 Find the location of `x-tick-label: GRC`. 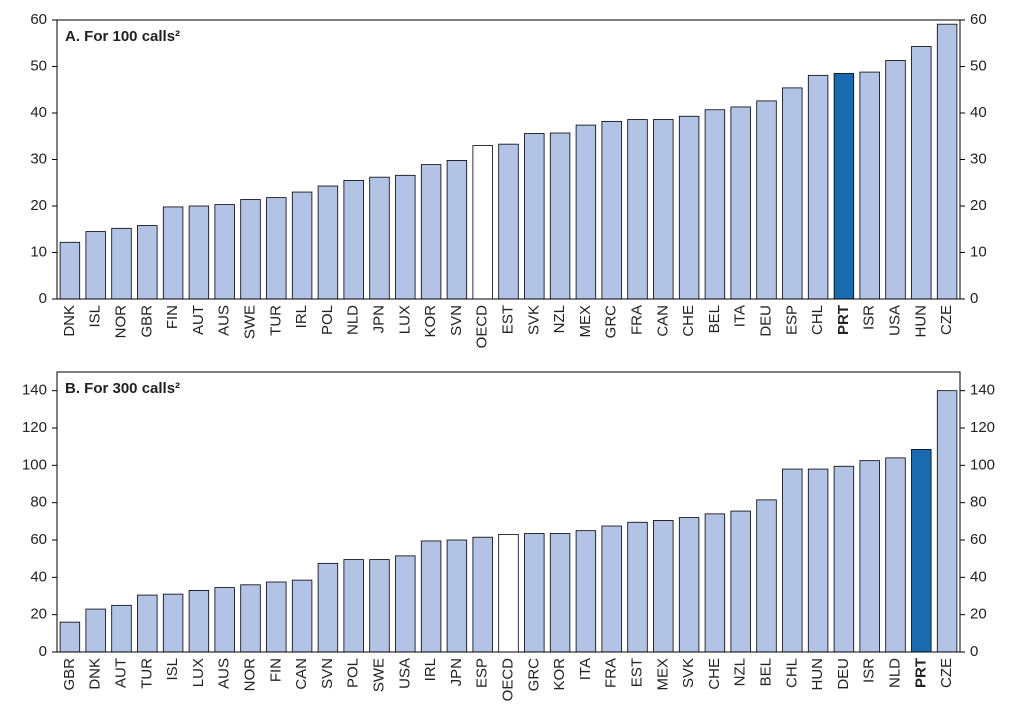

x-tick-label: GRC is located at coordinates (611, 322).